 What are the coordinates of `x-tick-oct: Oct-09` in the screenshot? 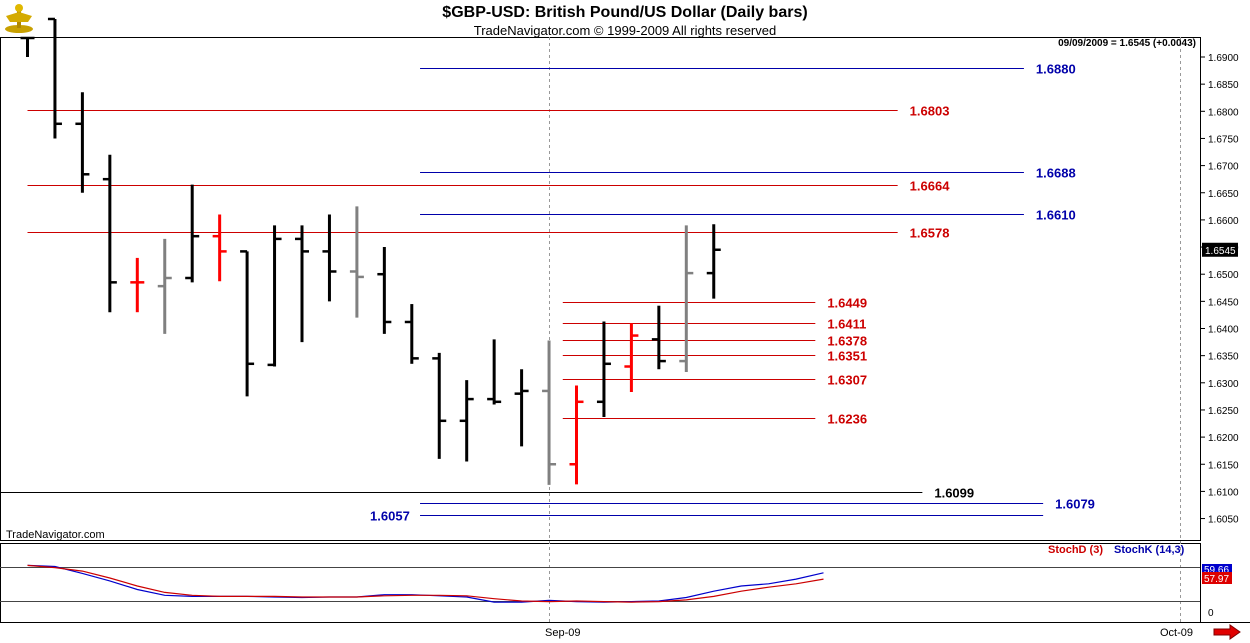 It's located at (1177, 633).